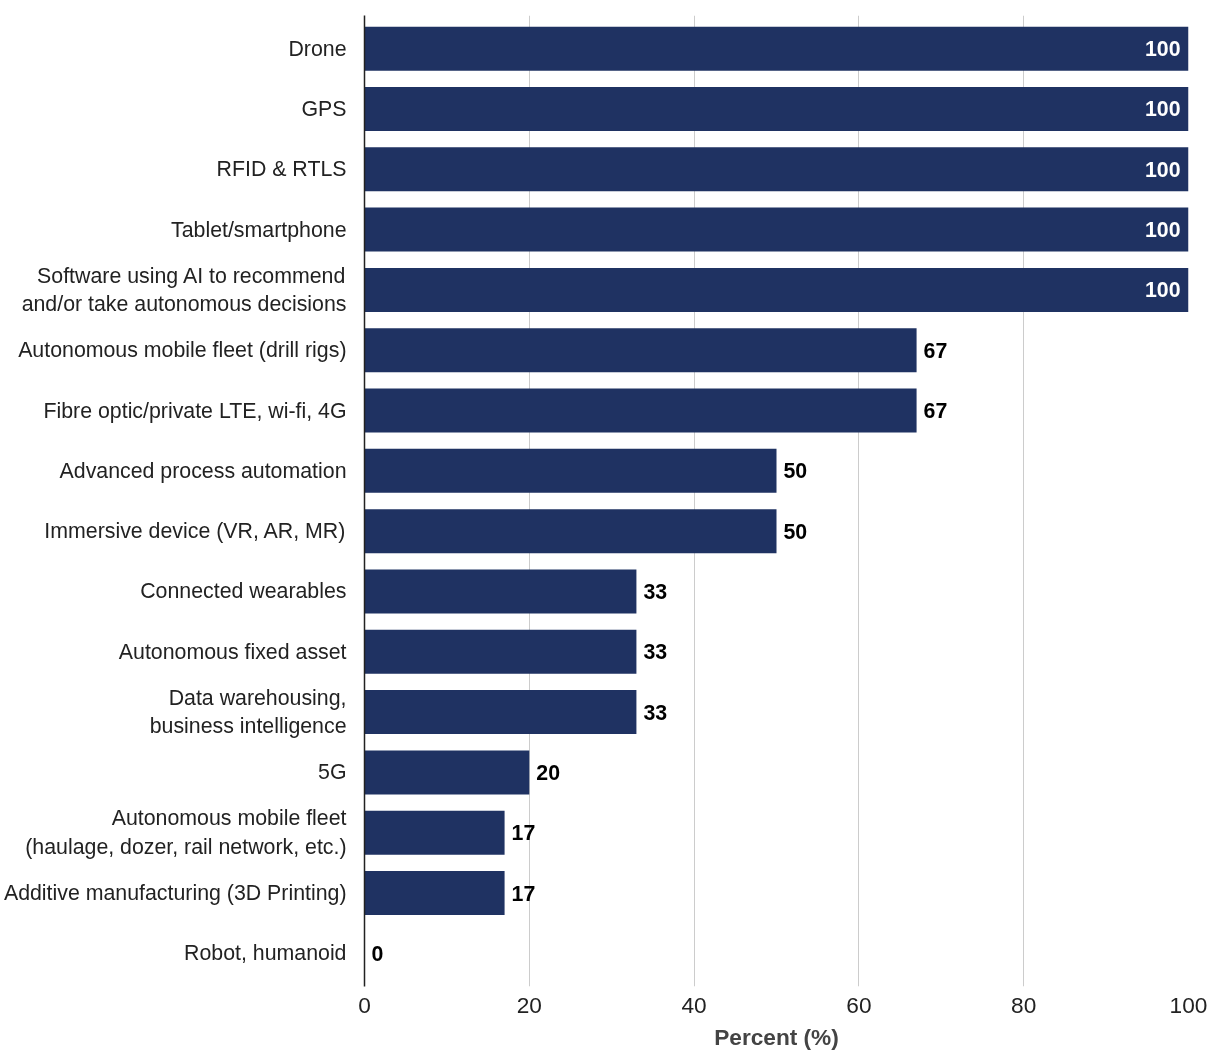 The height and width of the screenshot is (1052, 1213). Describe the element at coordinates (859, 1004) in the screenshot. I see `x-tick-label: 60` at that location.